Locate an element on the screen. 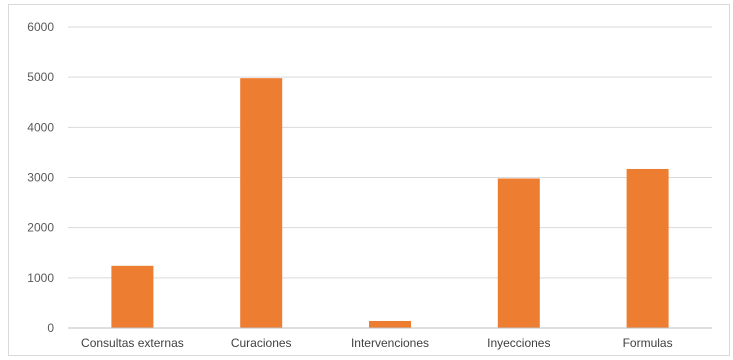  x-tick-label: Formulas is located at coordinates (648, 343).